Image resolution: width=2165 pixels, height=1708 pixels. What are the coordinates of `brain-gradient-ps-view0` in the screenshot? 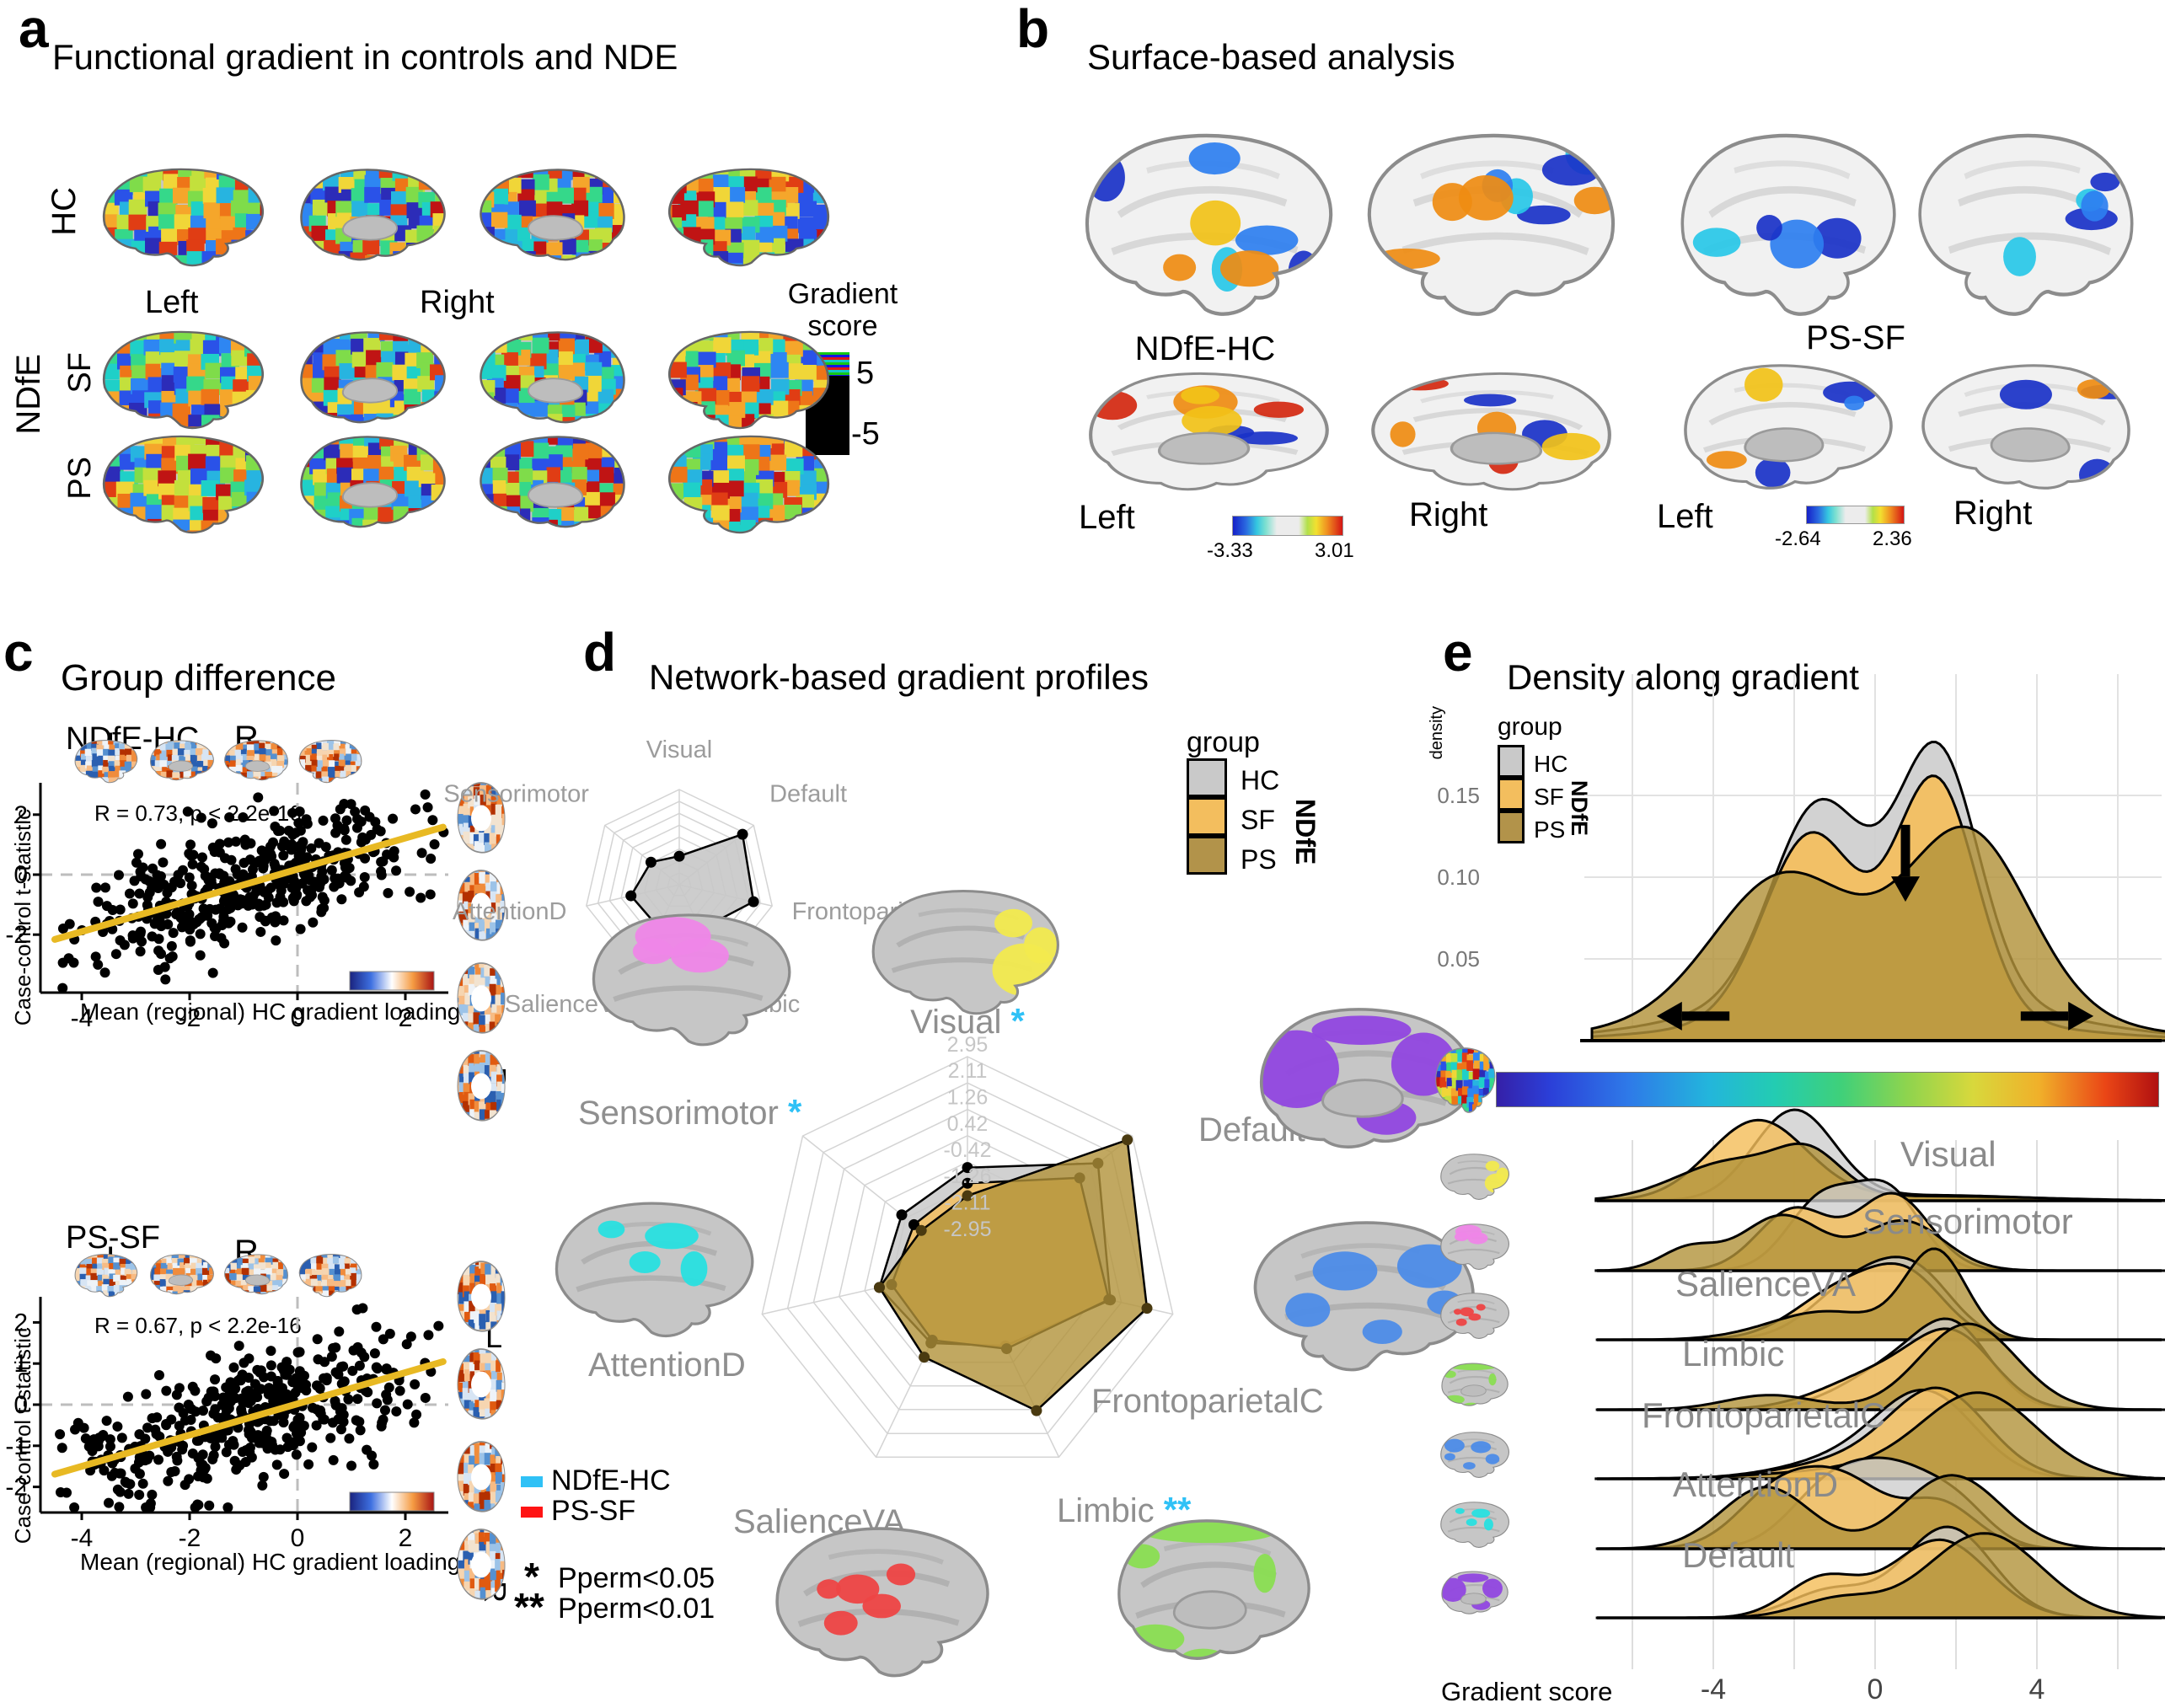 It's located at (183, 484).